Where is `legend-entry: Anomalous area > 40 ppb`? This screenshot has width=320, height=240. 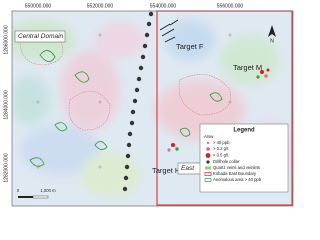
legend-entry: Anomalous area > 40 ppb is located at coordinates (237, 179).